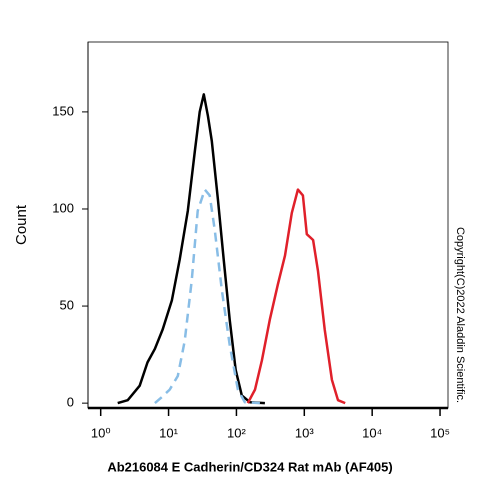  I want to click on x-tick-label: 10⁴, so click(372, 432).